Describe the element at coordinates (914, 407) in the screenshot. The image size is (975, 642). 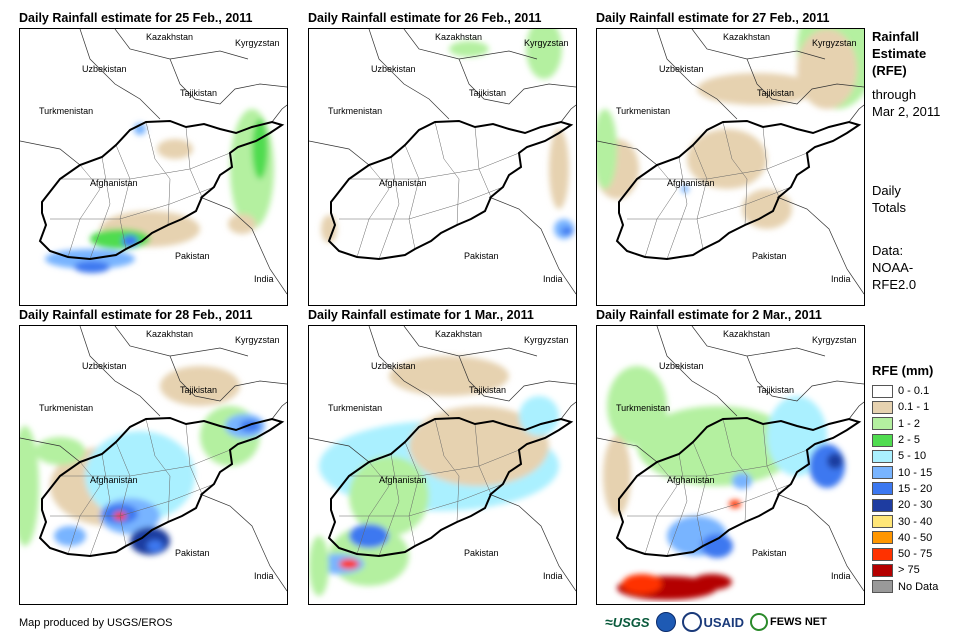
I see `legend-label: 0.1 - 1` at that location.